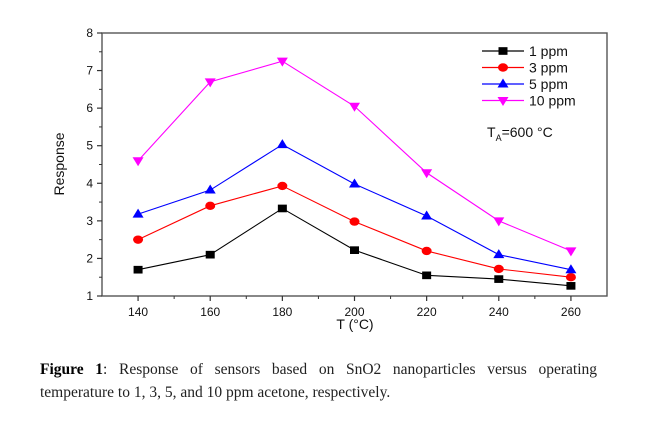 The image size is (649, 424). Describe the element at coordinates (72, 369) in the screenshot. I see `caption-label: Figure 1` at that location.